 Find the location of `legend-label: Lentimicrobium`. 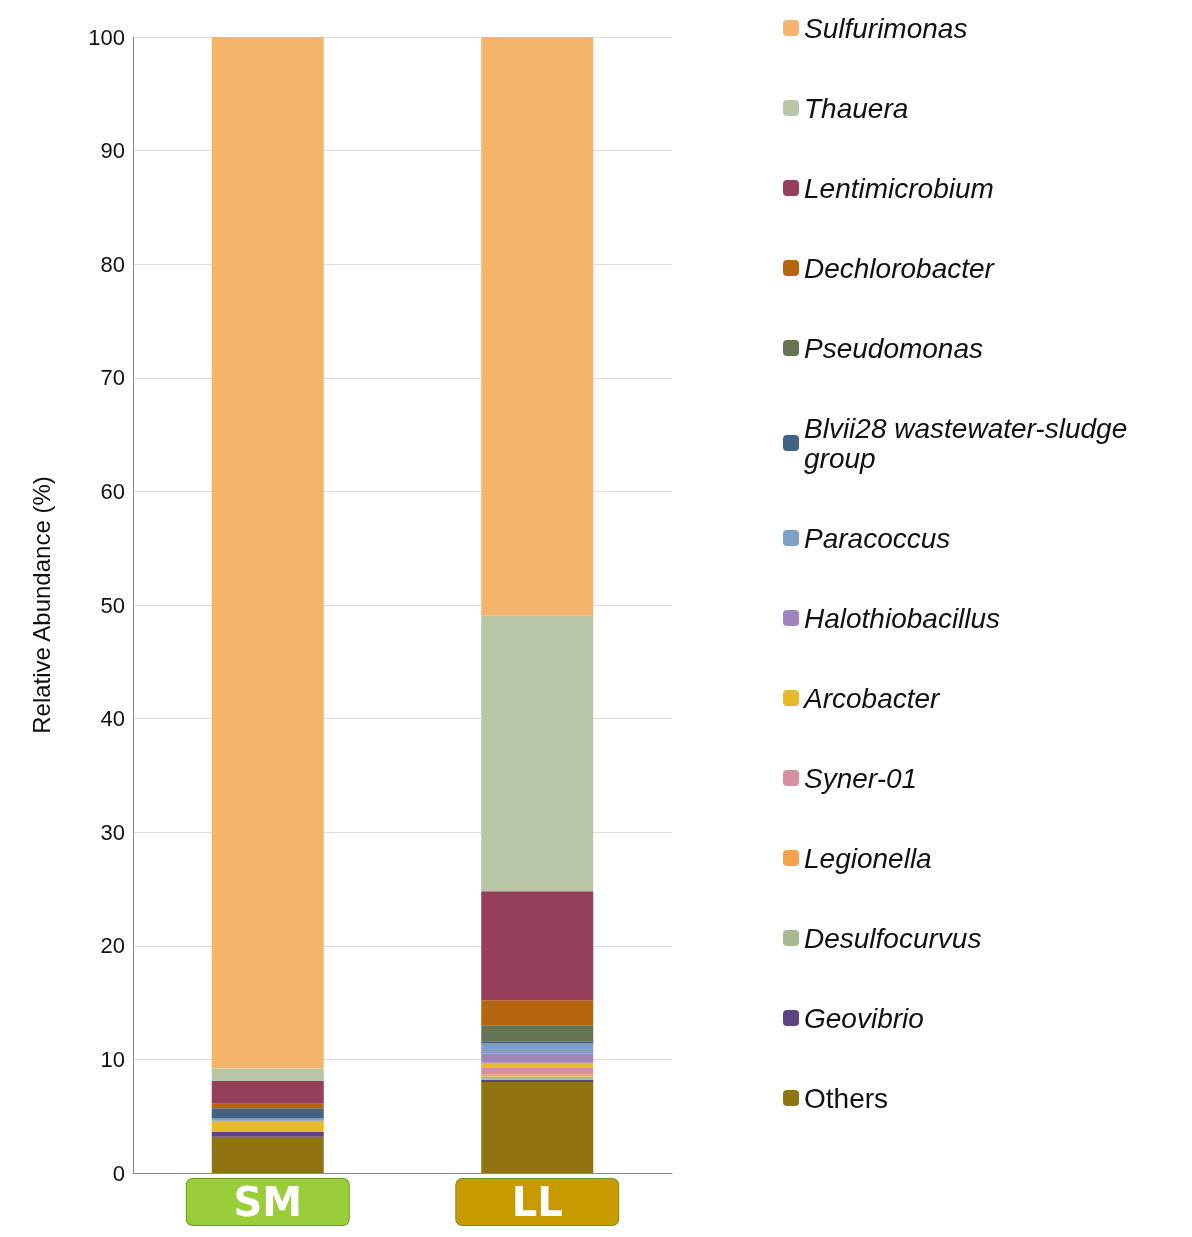

legend-label: Lentimicrobium is located at coordinates (899, 188).